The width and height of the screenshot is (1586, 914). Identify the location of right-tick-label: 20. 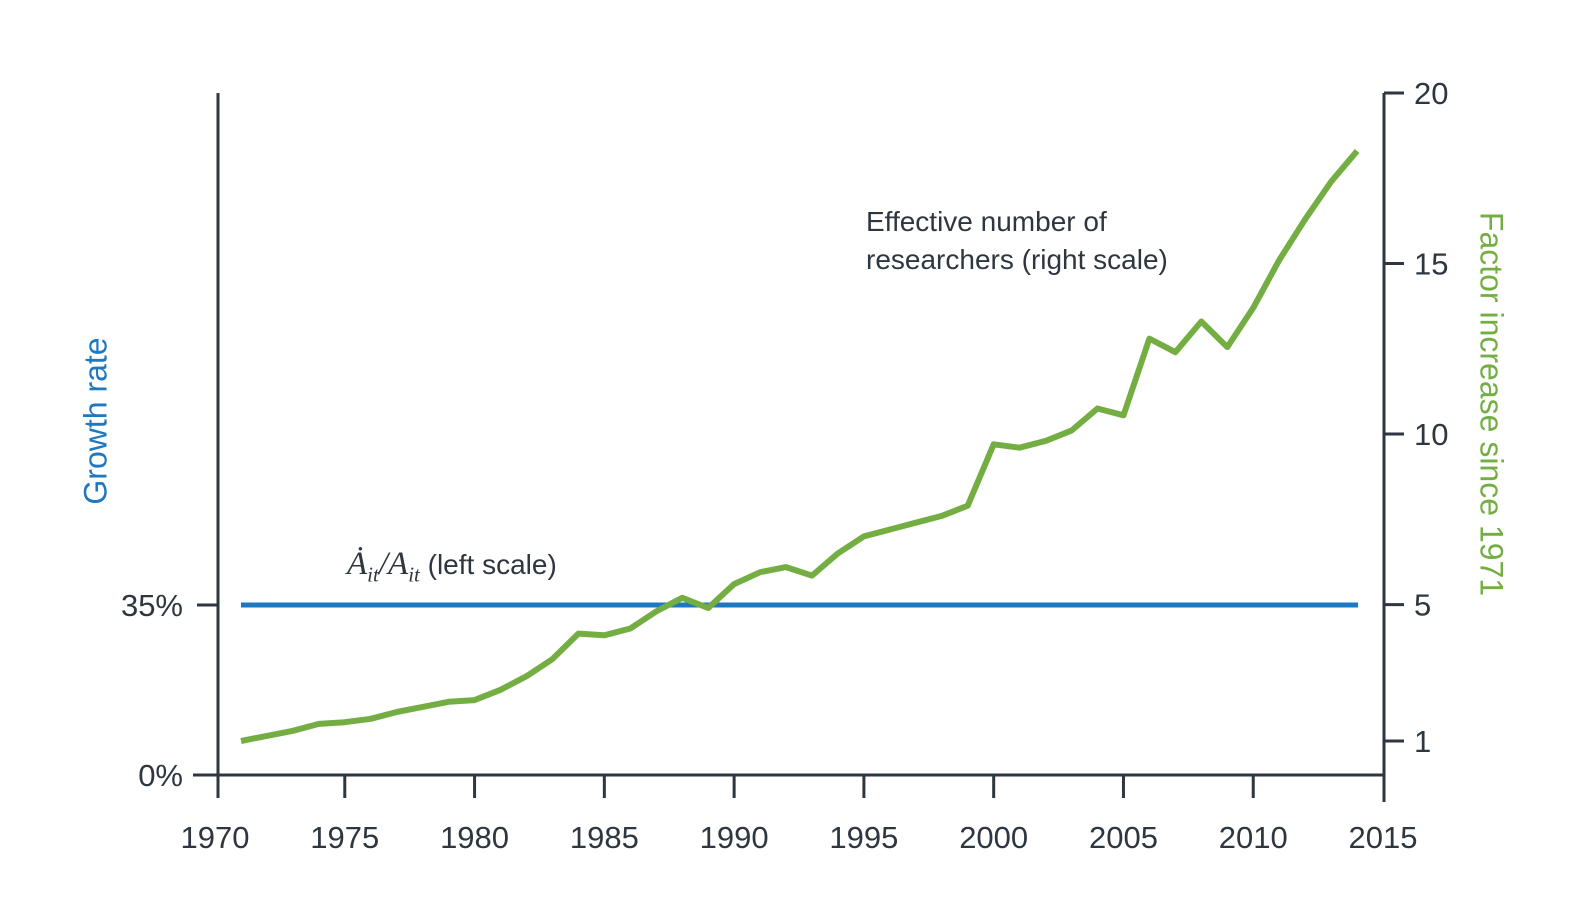
(1431, 93).